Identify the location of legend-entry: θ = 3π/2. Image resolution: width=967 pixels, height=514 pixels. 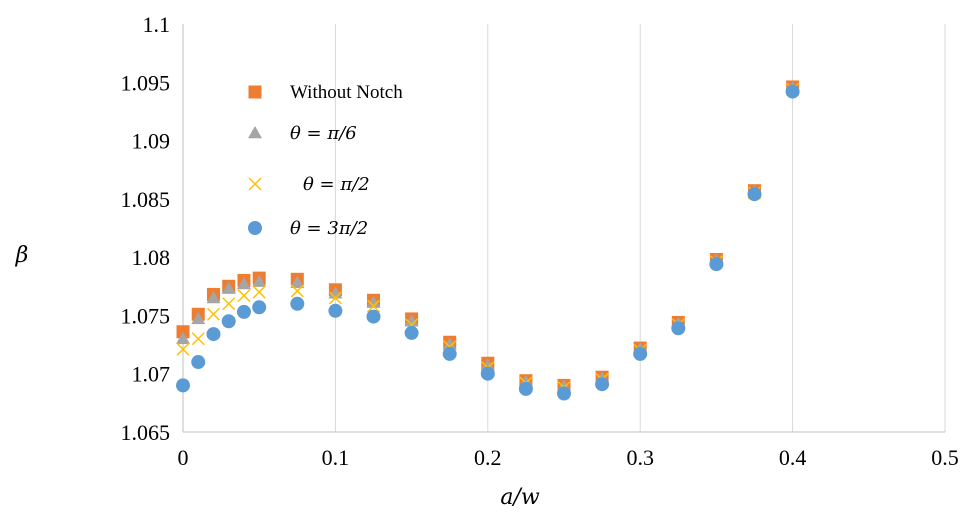
(308, 228).